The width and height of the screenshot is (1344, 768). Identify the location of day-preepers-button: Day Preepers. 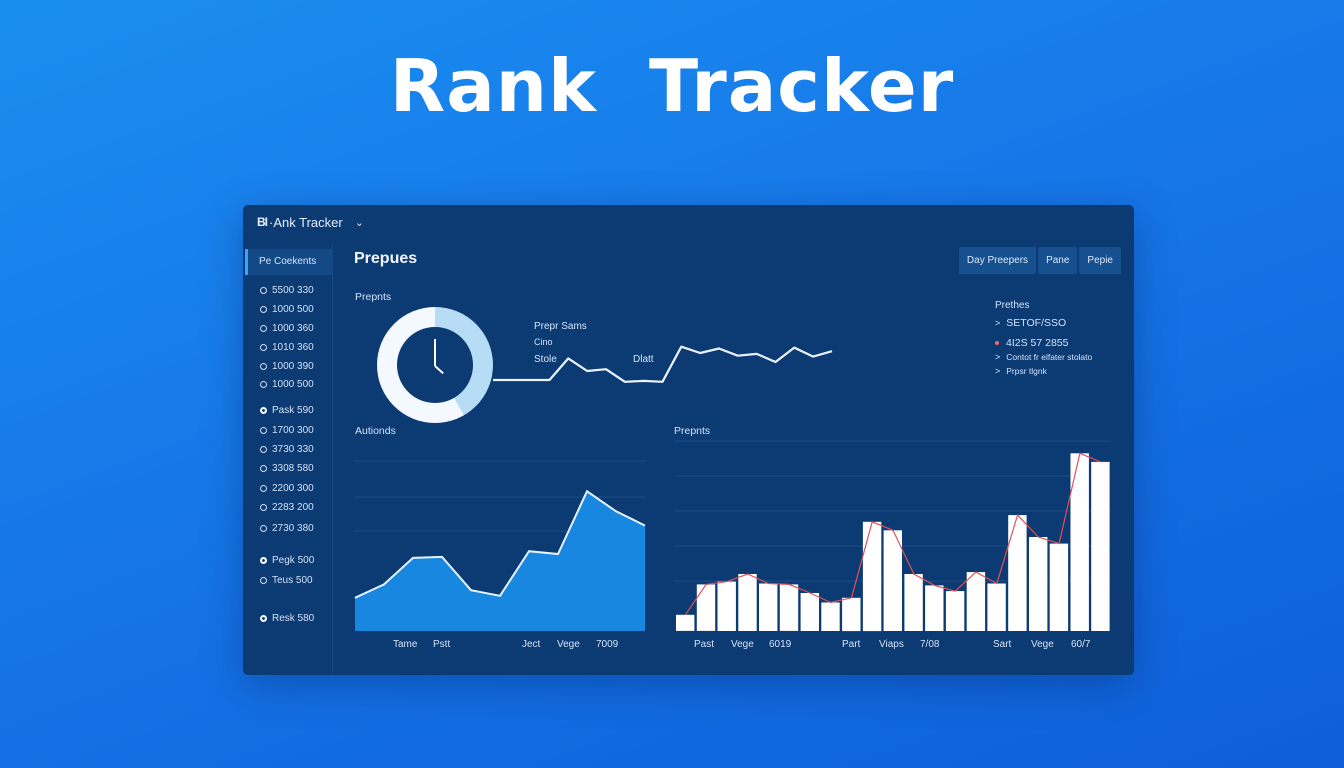
(997, 260).